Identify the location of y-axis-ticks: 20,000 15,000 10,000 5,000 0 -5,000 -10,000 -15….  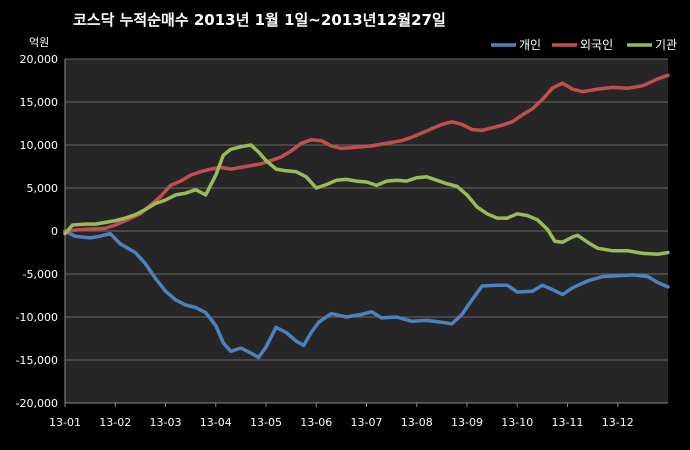
(37, 231).